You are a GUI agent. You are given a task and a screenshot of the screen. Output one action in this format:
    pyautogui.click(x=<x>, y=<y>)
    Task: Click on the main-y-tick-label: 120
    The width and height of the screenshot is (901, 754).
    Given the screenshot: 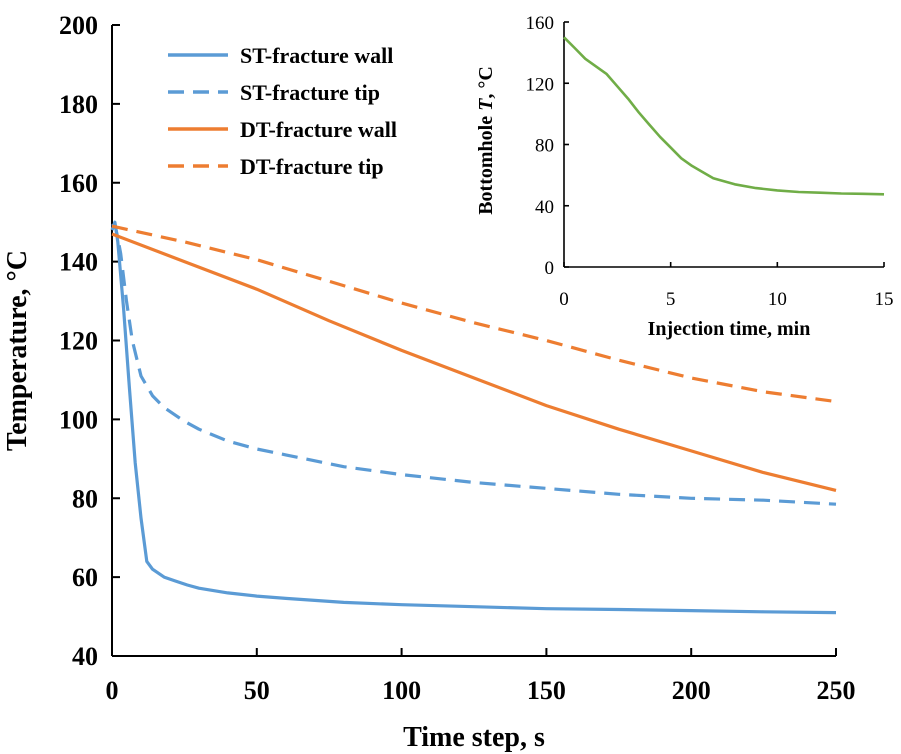 What is the action you would take?
    pyautogui.click(x=78, y=341)
    